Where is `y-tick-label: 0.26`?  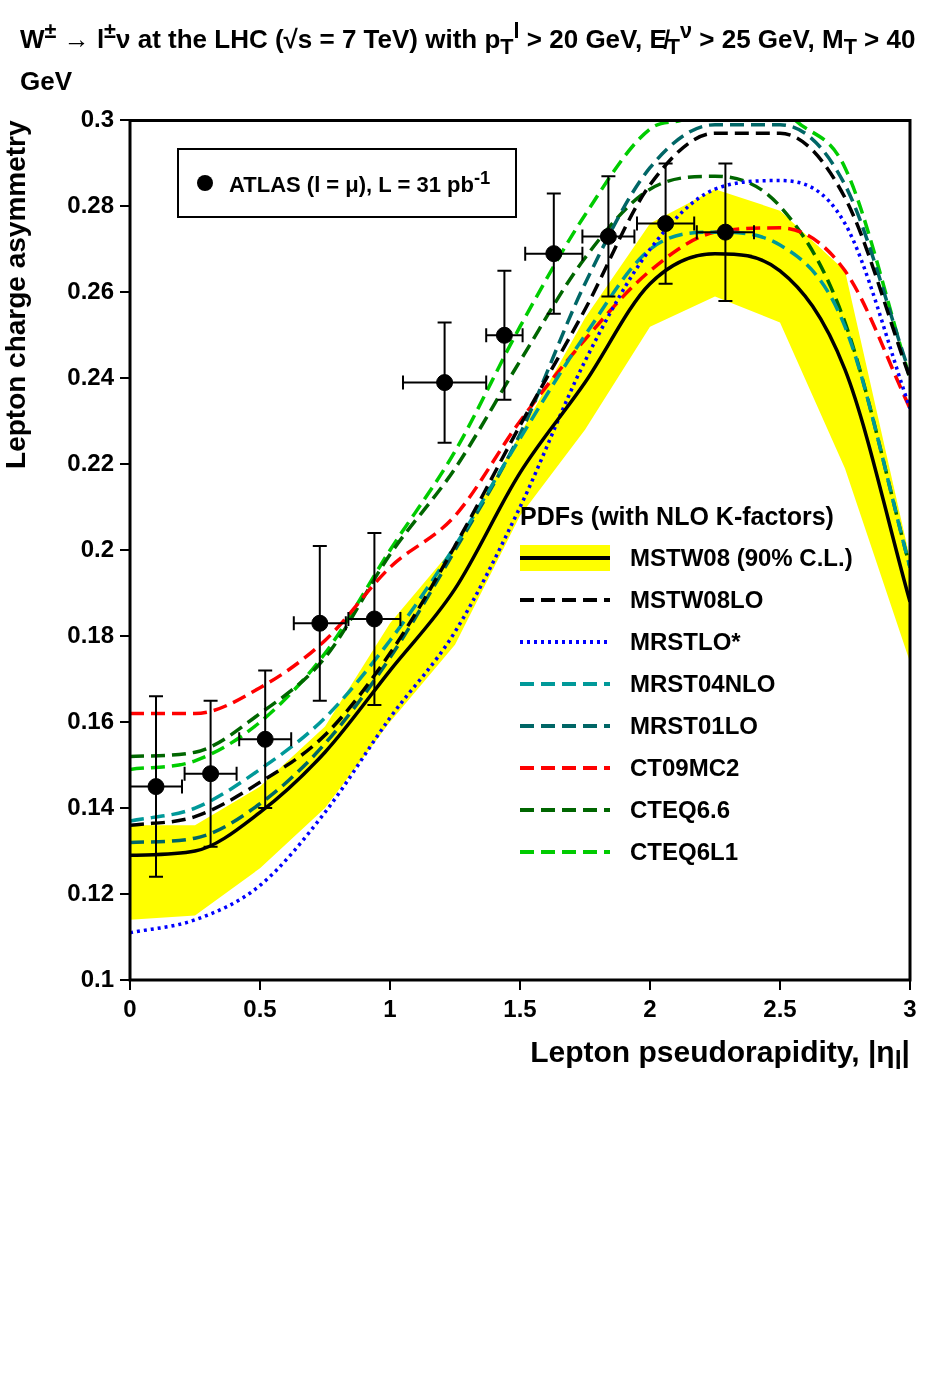
y-tick-label: 0.26 is located at coordinates (90, 290).